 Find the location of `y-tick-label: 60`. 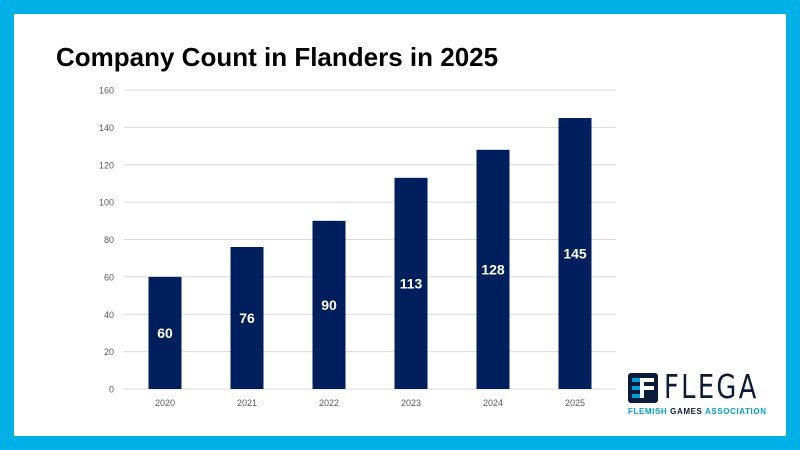

y-tick-label: 60 is located at coordinates (109, 277).